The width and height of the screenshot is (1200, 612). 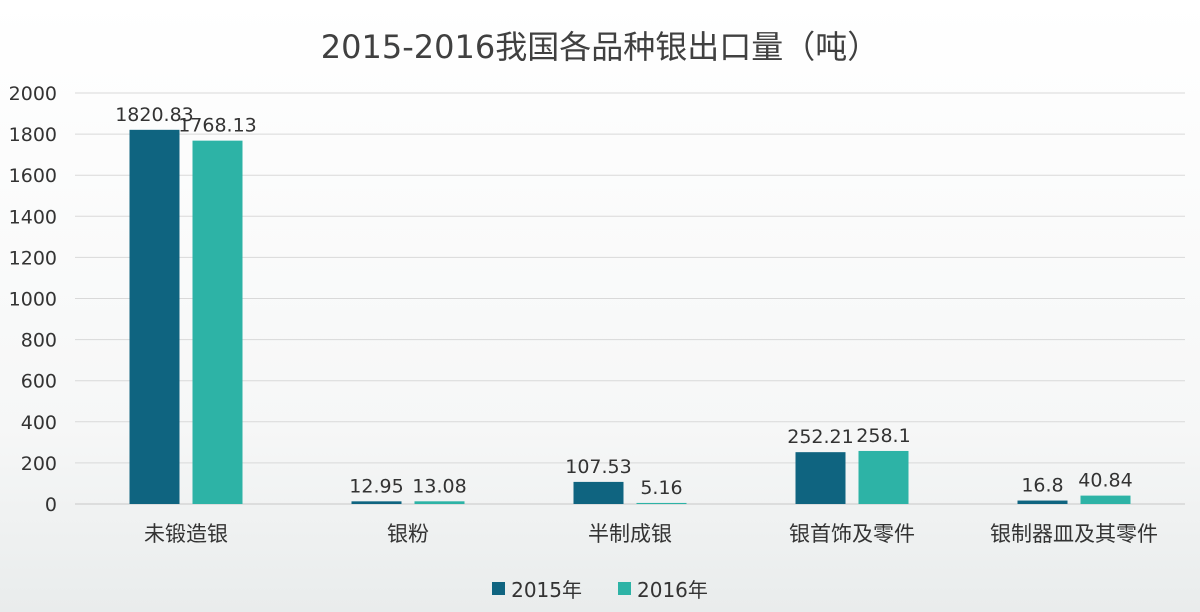 What do you see at coordinates (51, 505) in the screenshot?
I see `y-tick-label: 0` at bounding box center [51, 505].